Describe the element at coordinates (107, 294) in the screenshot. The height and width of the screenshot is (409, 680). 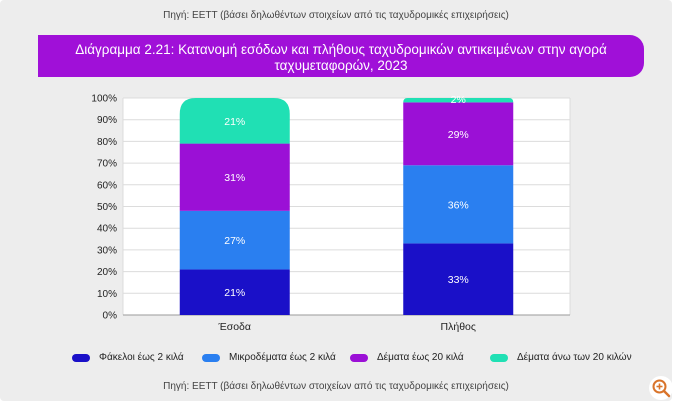
I see `y-tick-label: 10%` at that location.